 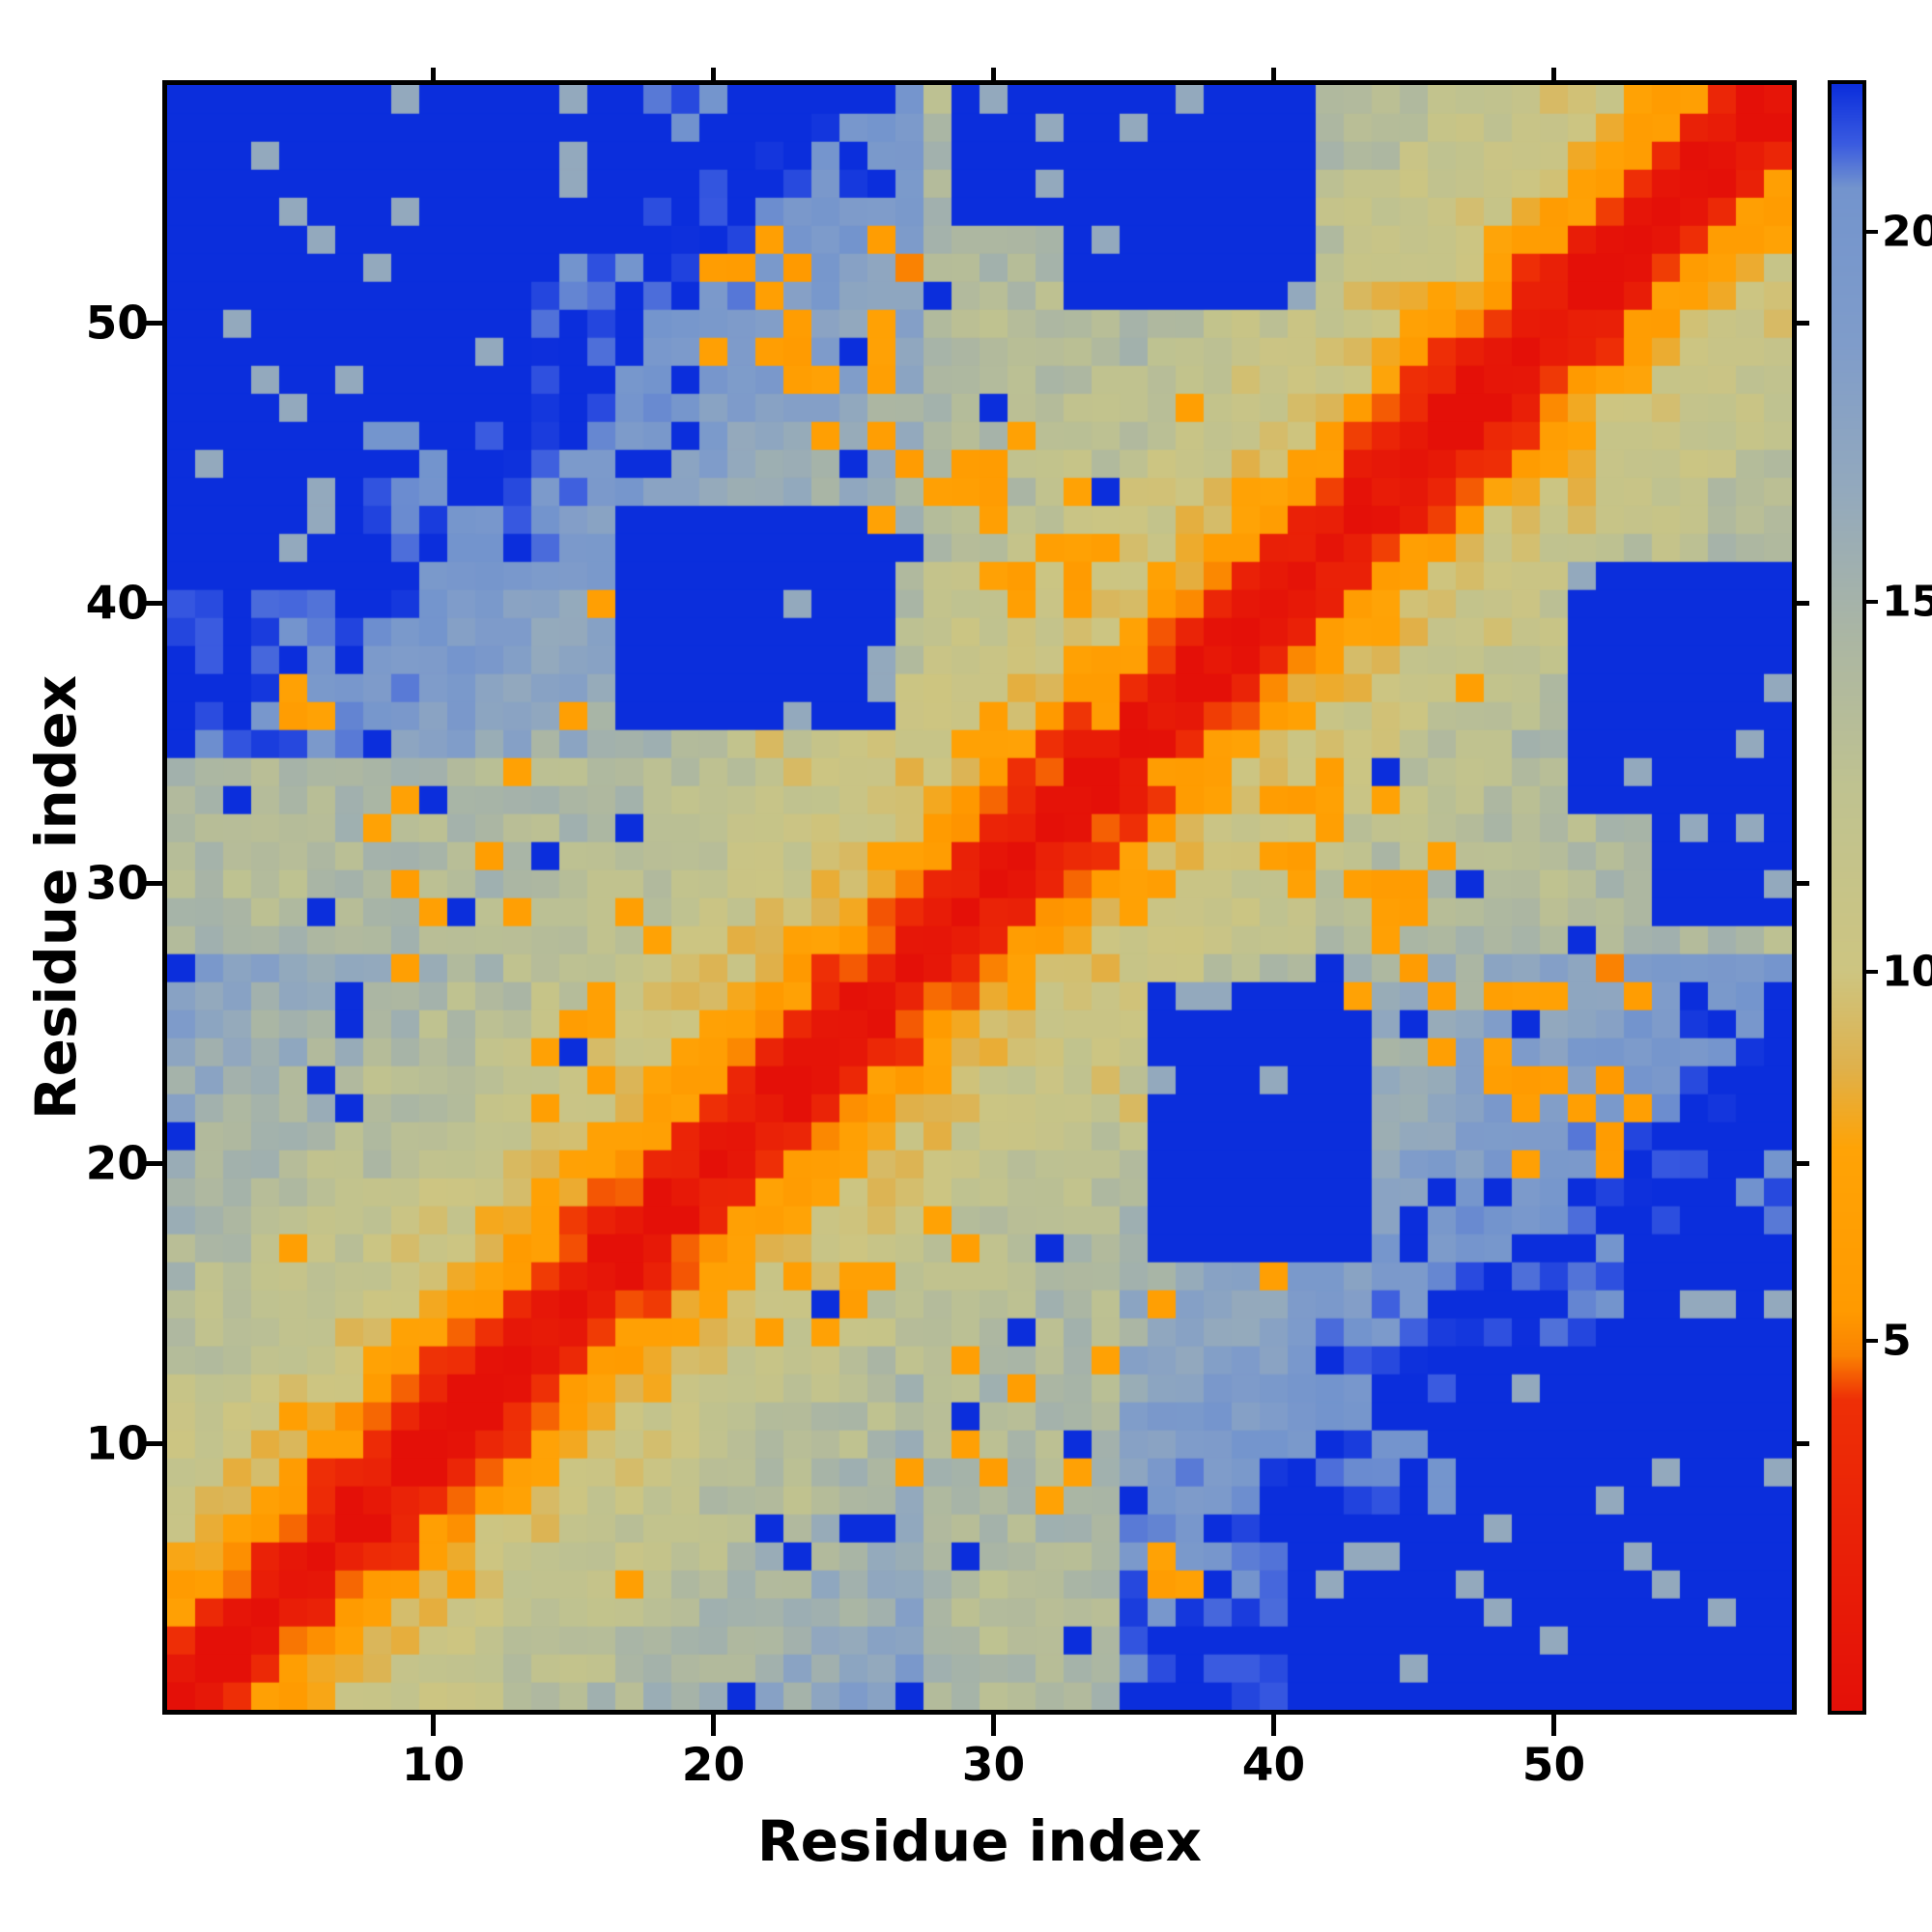 I want to click on x-tick-label: 20, so click(x=713, y=1765).